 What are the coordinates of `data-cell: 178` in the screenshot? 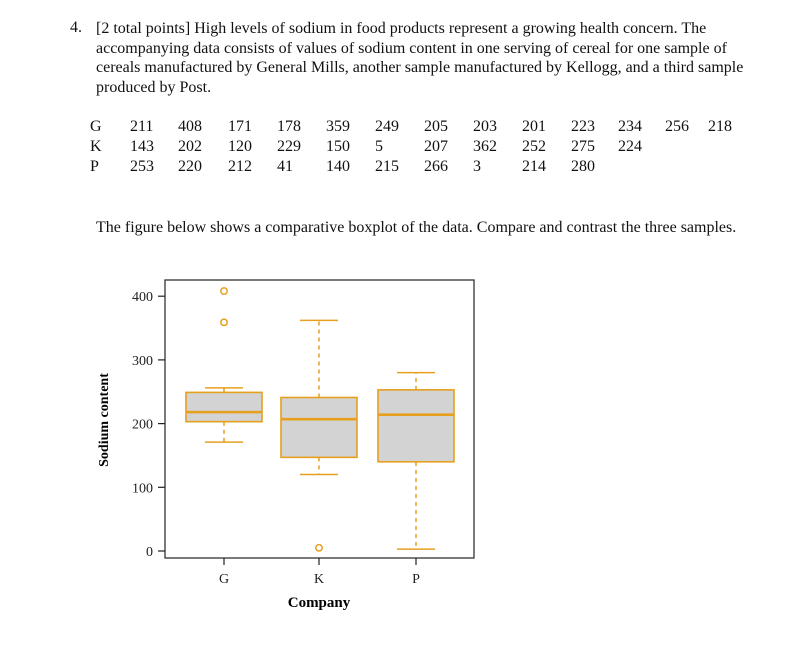 It's located at (289, 126).